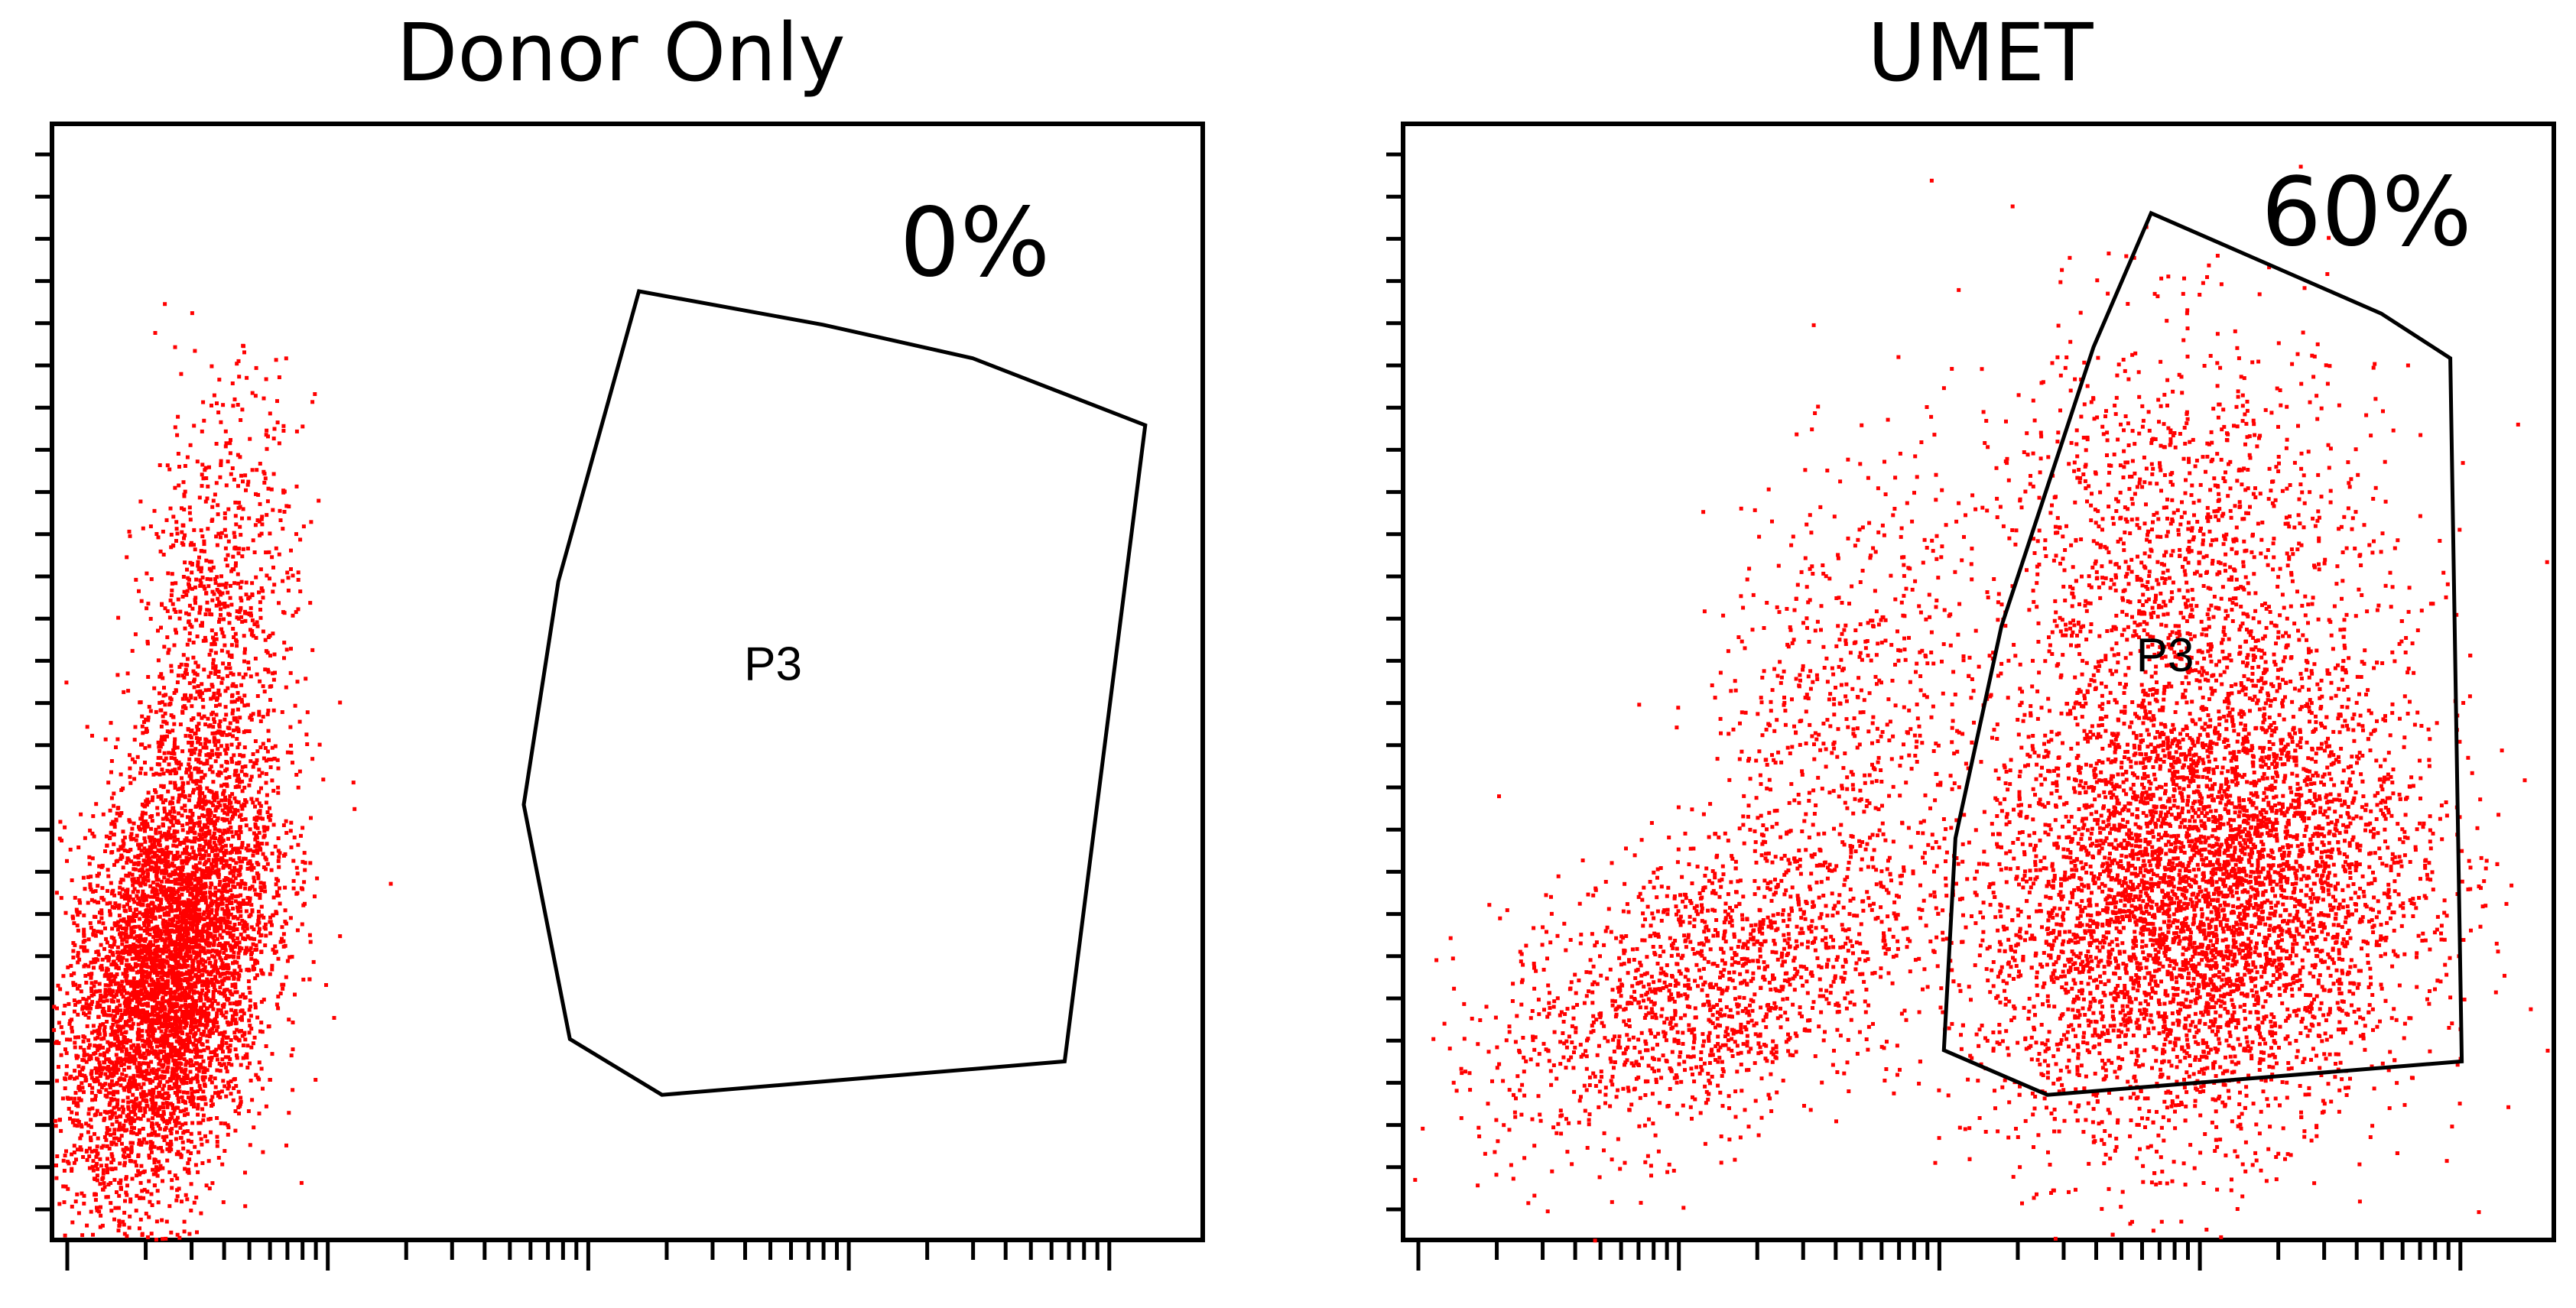  Describe the element at coordinates (621, 53) in the screenshot. I see `panel-title-donor-only: Donor Only` at that location.